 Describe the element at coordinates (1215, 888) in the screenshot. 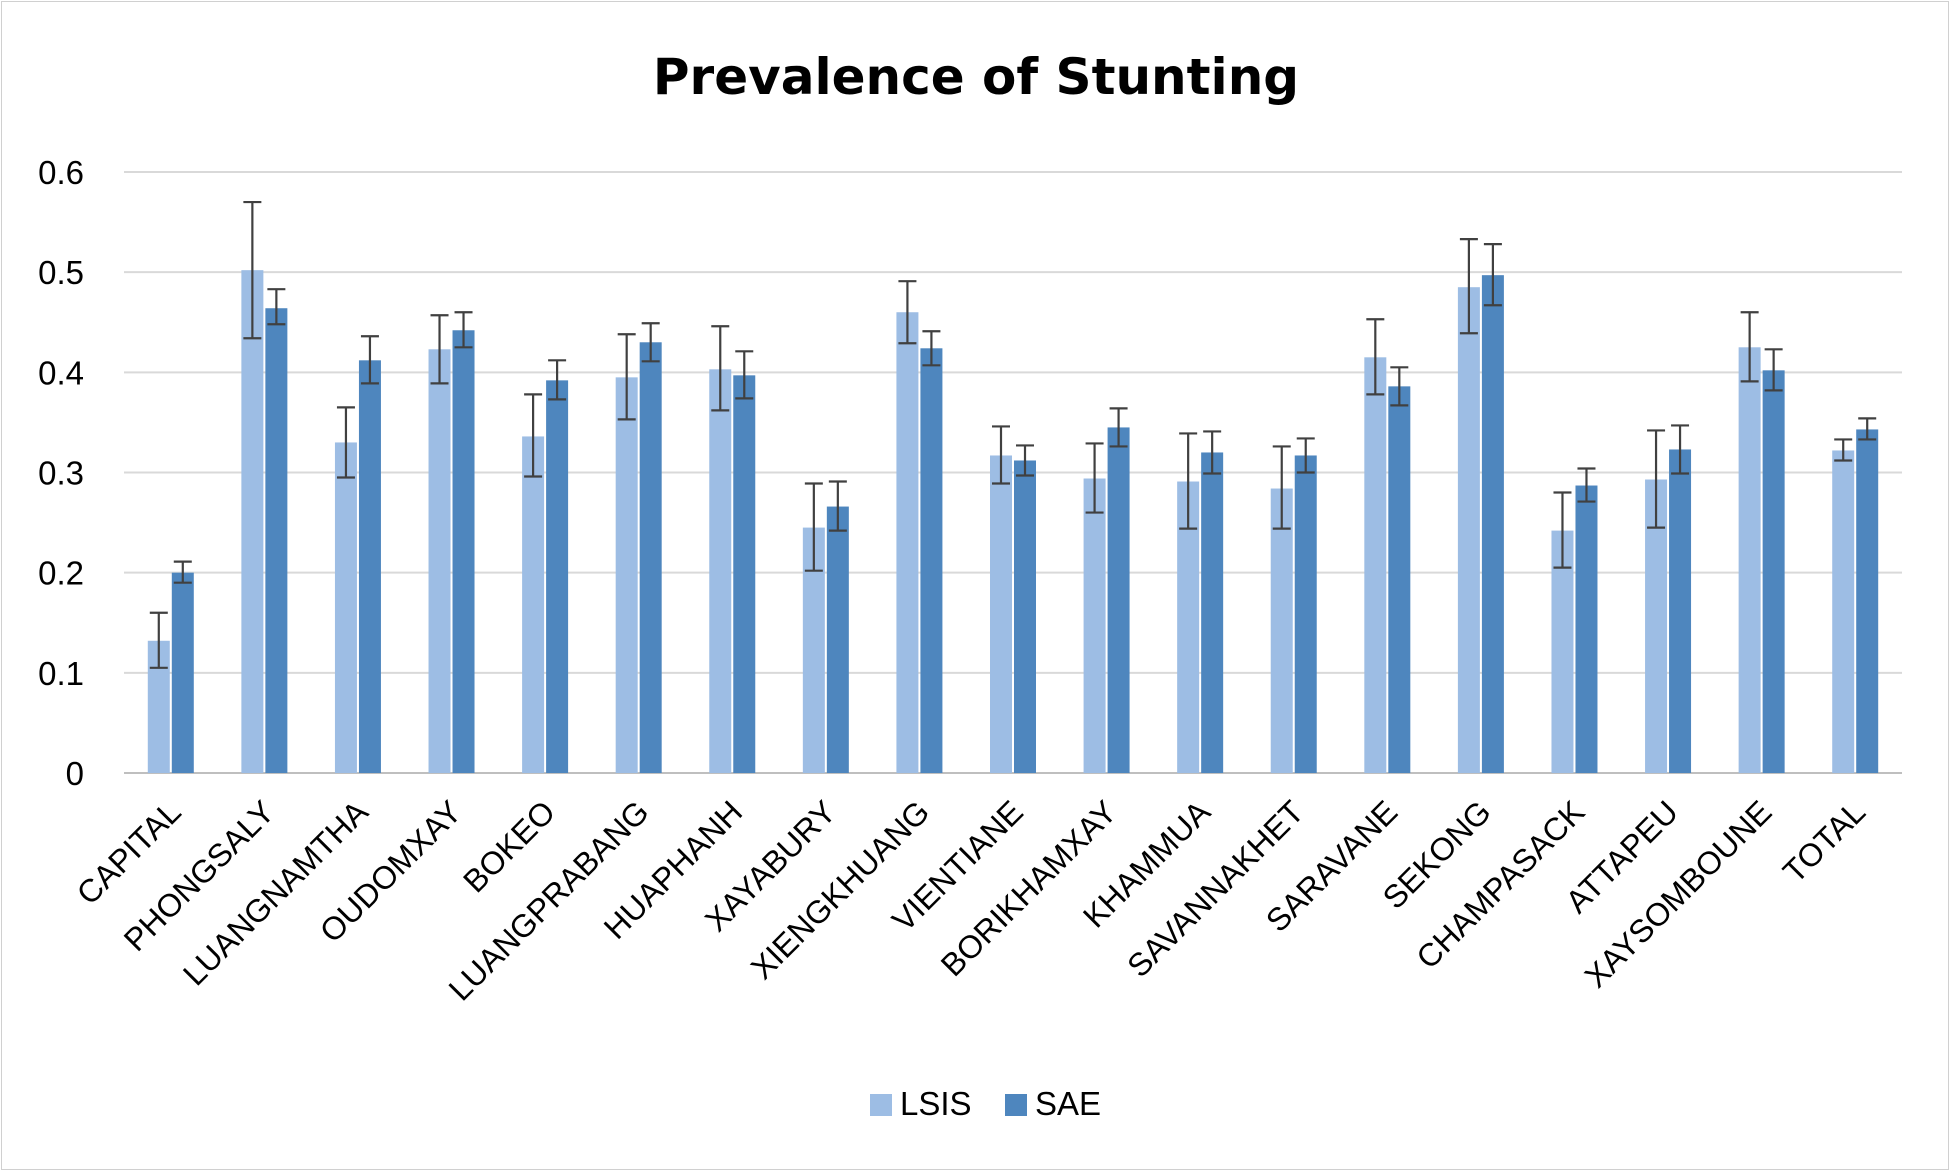

I see `x-tick-label: SAVANNAKHET` at that location.